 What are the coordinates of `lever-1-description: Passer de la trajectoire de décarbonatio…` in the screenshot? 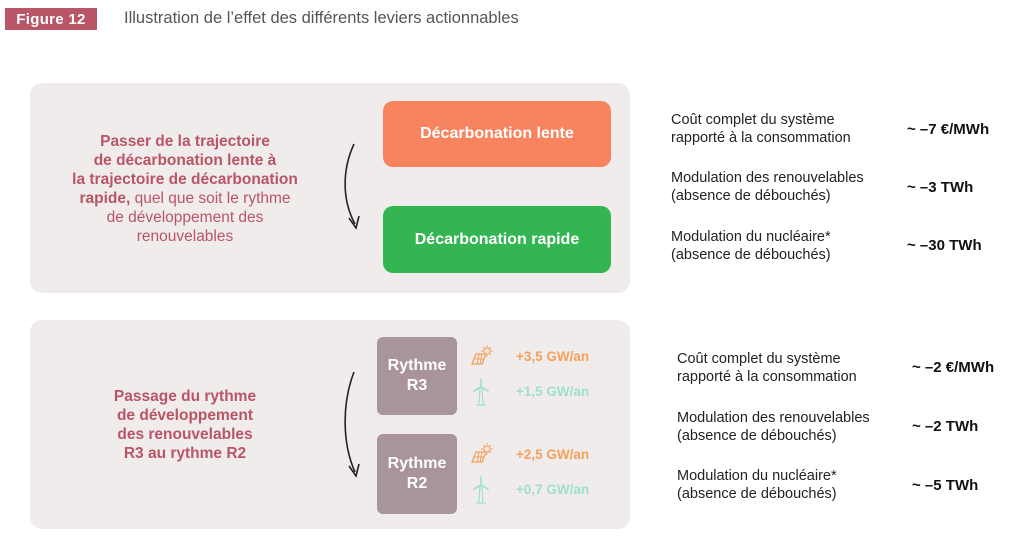 It's located at (185, 189).